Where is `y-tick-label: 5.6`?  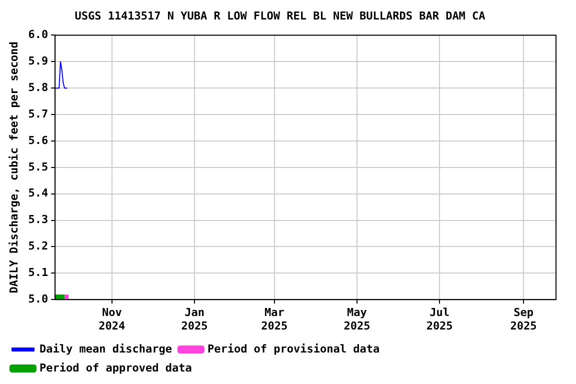
y-tick-label: 5.6 is located at coordinates (38, 140).